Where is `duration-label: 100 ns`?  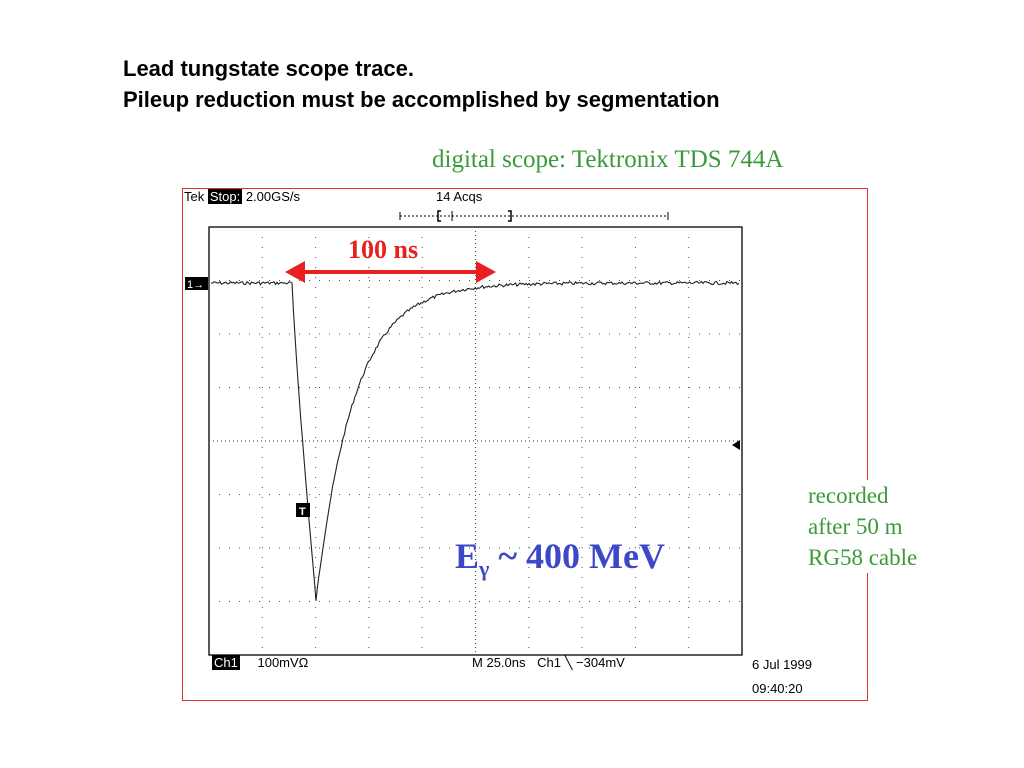 duration-label: 100 ns is located at coordinates (383, 249).